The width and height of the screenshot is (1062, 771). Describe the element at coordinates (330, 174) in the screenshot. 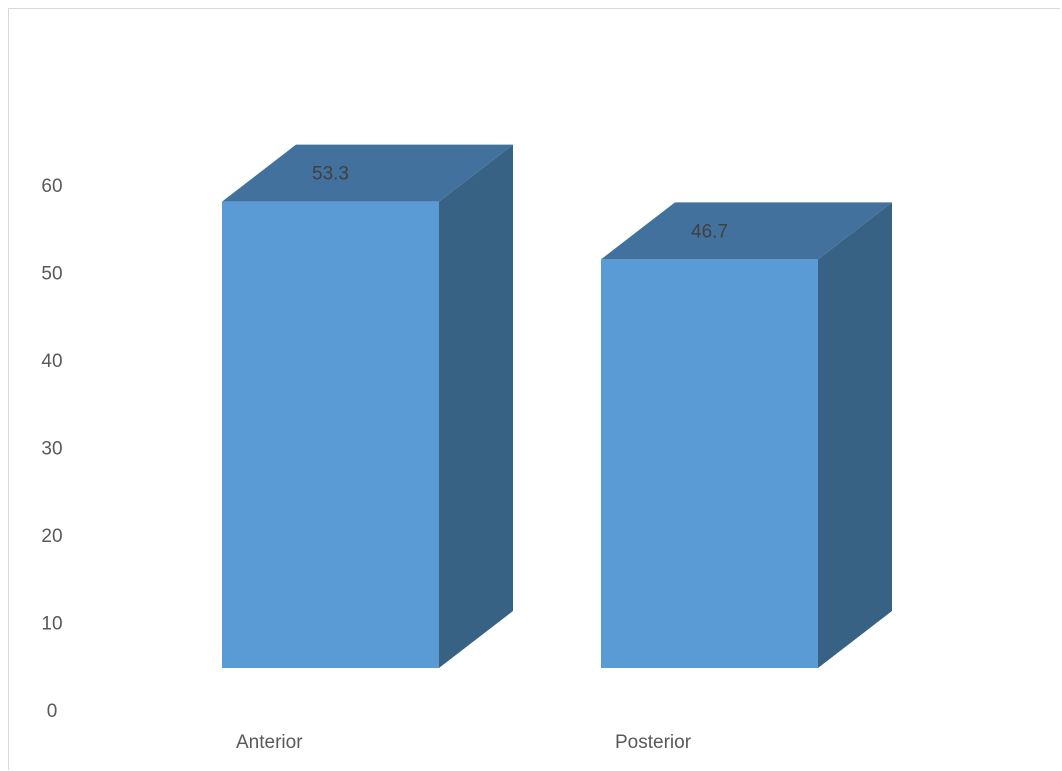

I see `data-label: 53.3` at that location.